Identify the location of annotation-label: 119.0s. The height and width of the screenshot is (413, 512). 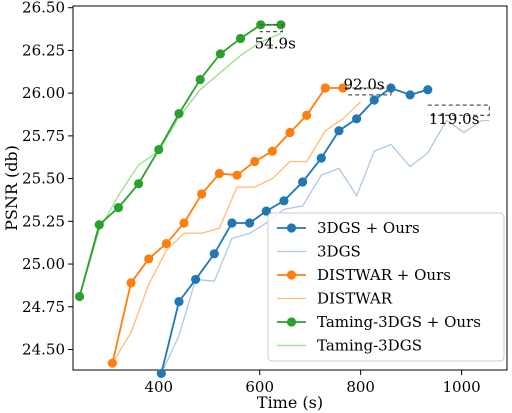
(454, 119).